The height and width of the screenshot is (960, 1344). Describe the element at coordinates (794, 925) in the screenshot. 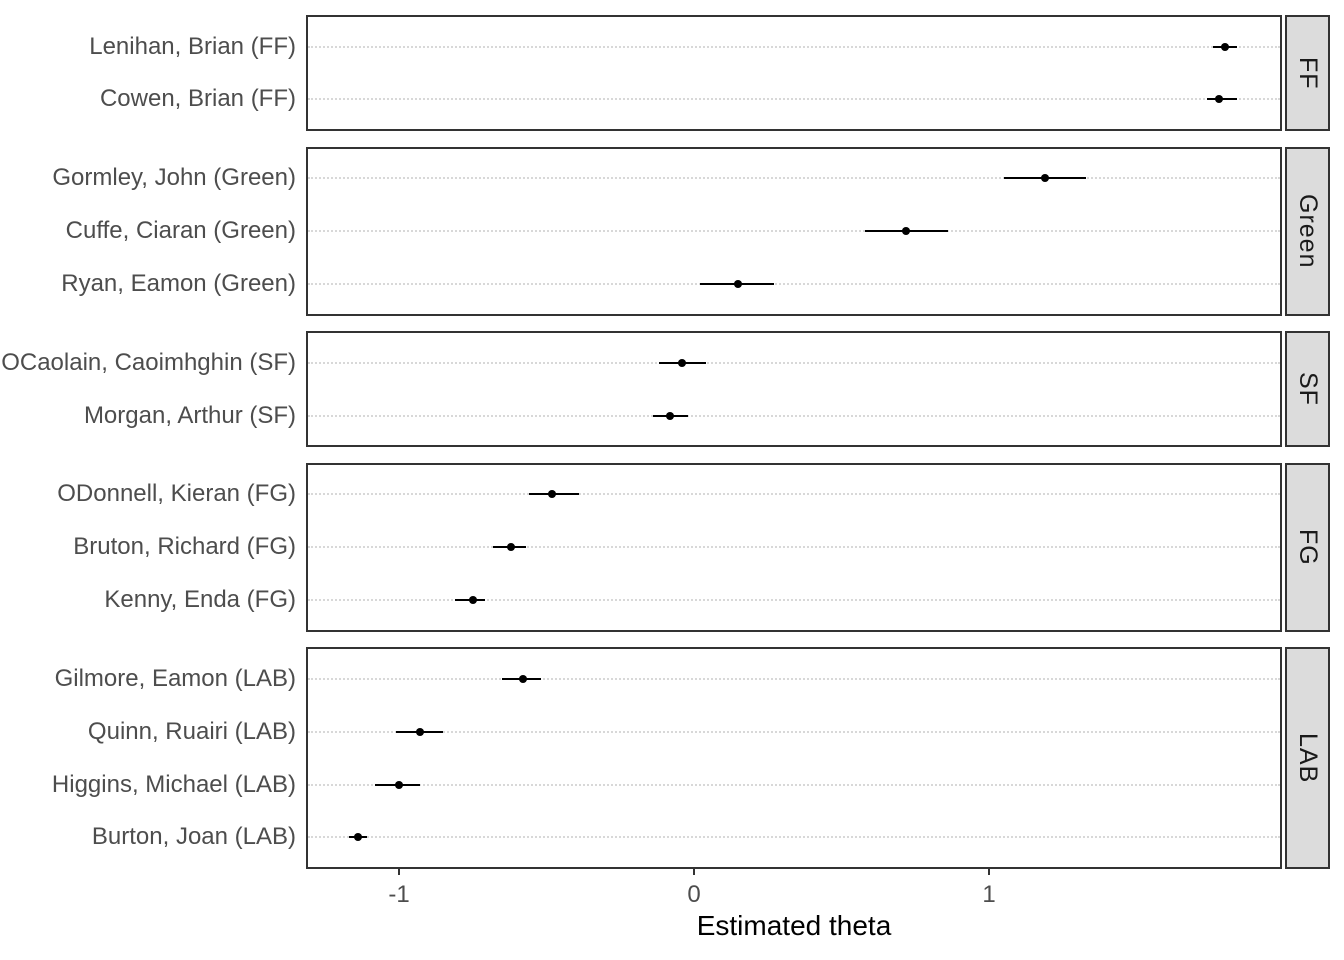

I see `x-axis-title: Estimated theta` at that location.